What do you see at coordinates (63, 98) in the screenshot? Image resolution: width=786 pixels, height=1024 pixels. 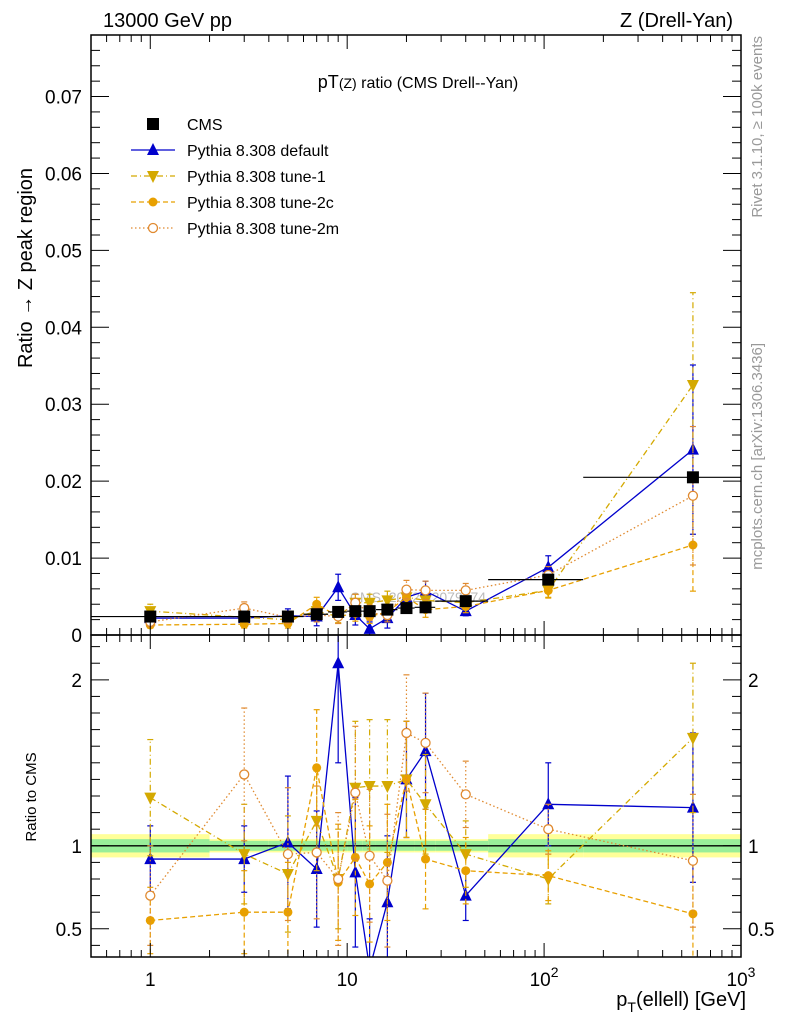 I see `y-tick-label-main: 0.07` at bounding box center [63, 98].